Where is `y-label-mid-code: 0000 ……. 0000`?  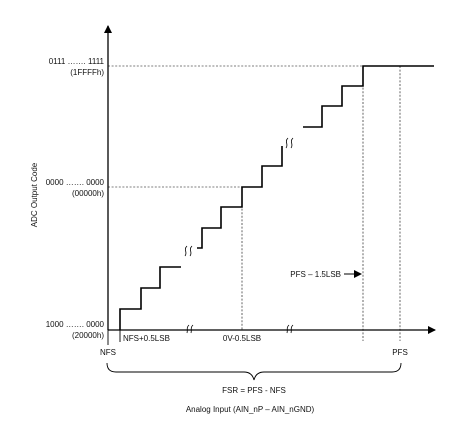 y-label-mid-code: 0000 ……. 0000 is located at coordinates (75, 182).